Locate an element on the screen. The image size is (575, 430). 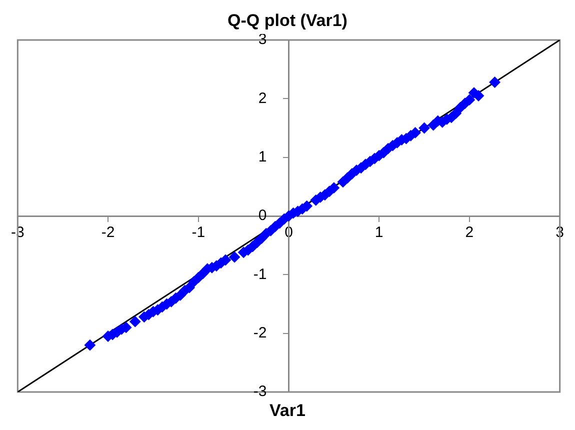
y-tick-label: 2 is located at coordinates (262, 98).